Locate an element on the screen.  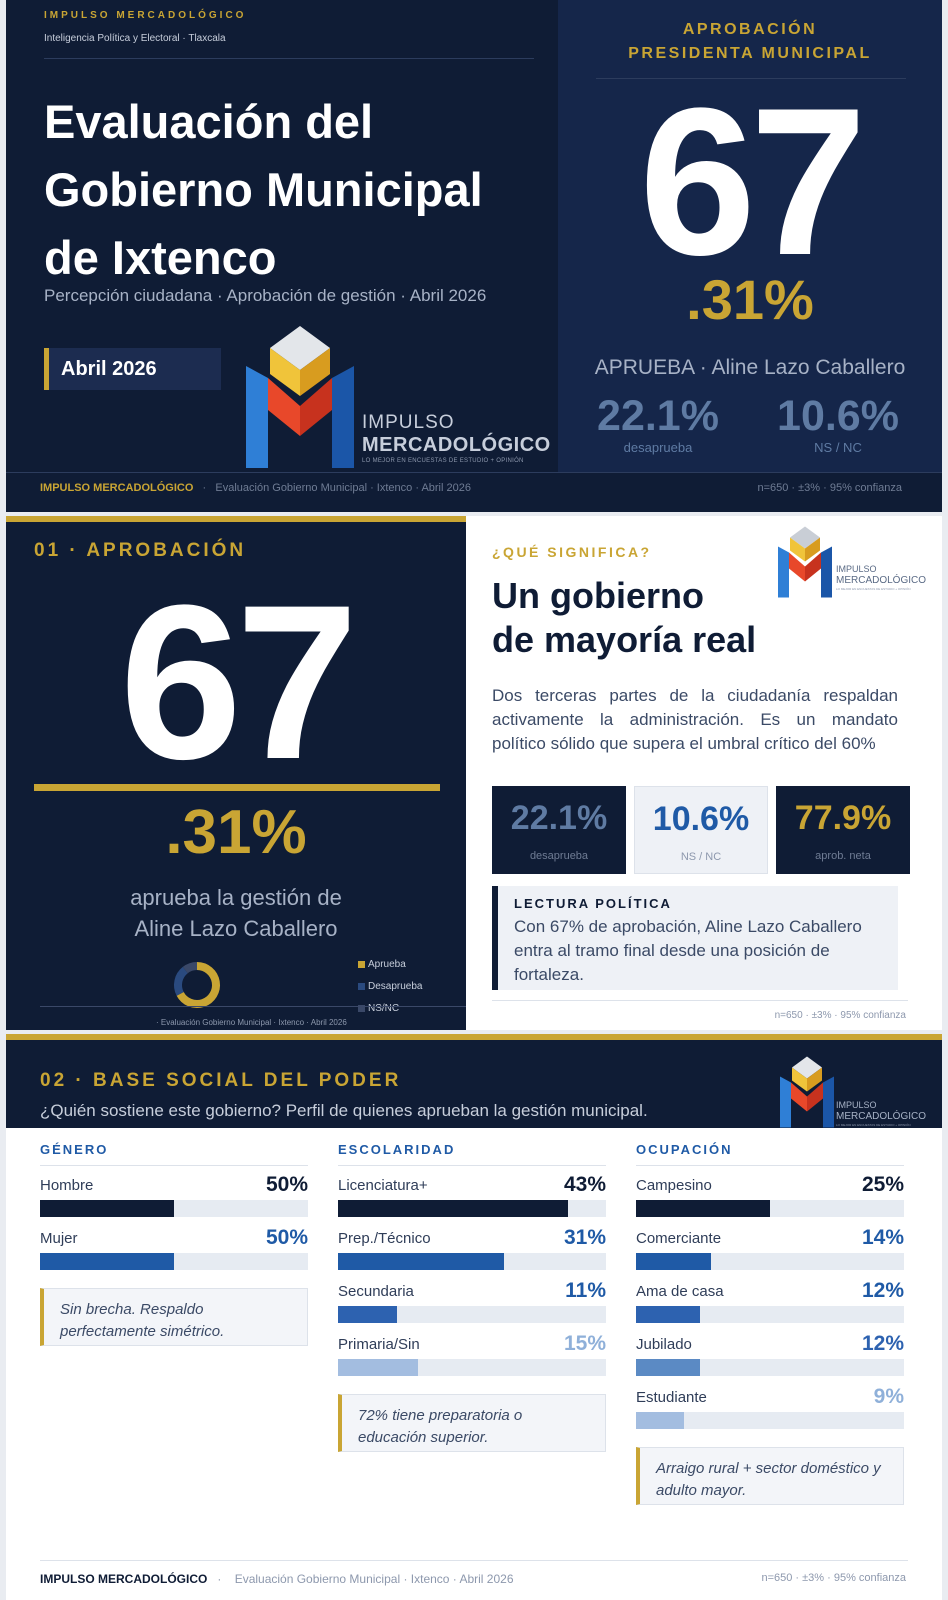
headline-line: de mayoría real is located at coordinates (624, 639).